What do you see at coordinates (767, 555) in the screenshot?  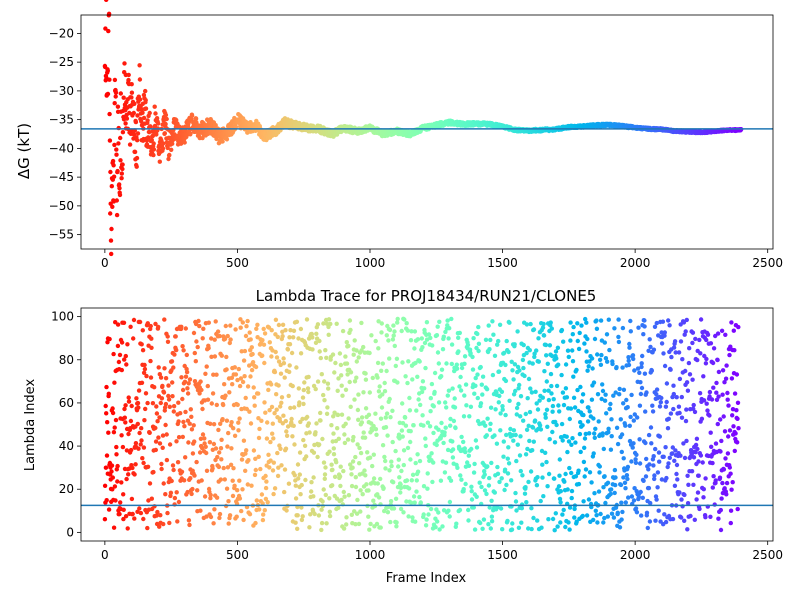 I see `x-tick-label: 2500` at bounding box center [767, 555].